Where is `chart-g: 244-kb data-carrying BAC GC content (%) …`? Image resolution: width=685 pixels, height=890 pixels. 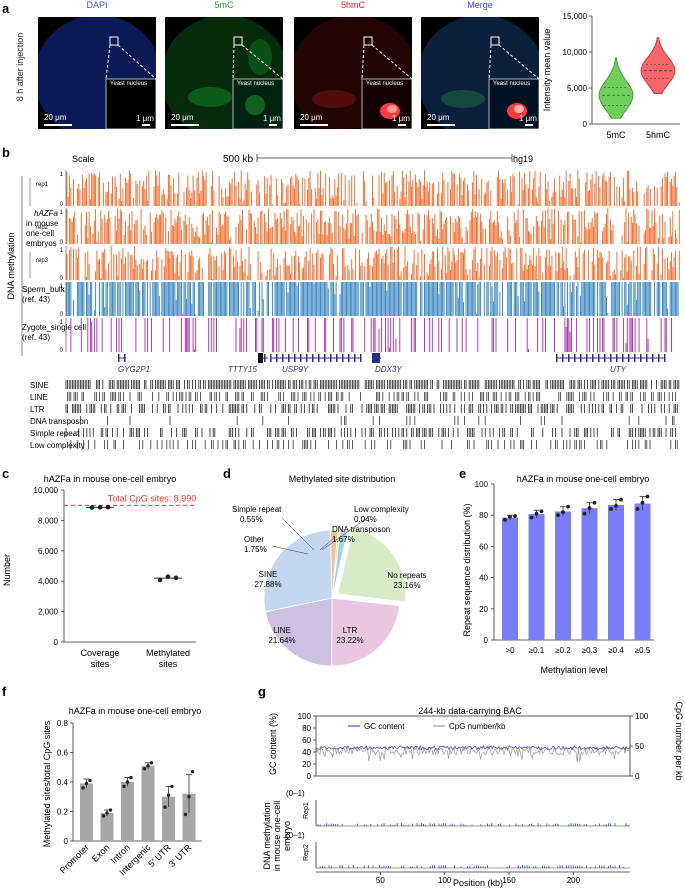
chart-g: 244-kb data-carrying BAC GC content (%) … is located at coordinates (473, 794).